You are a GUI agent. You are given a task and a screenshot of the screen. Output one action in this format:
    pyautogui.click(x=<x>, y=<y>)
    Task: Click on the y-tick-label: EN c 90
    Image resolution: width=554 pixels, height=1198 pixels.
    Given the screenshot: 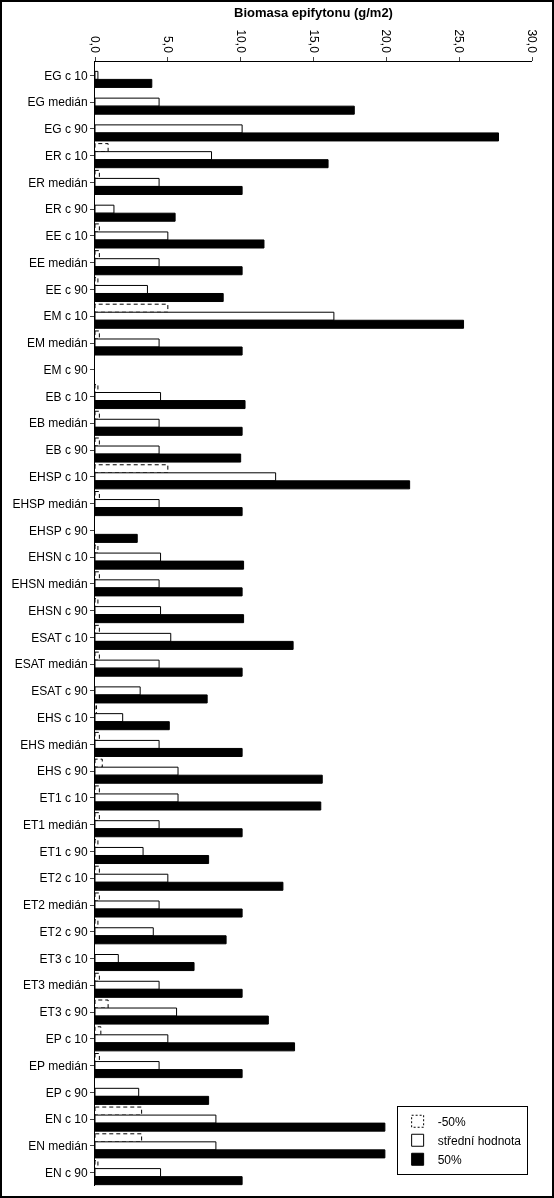 What is the action you would take?
    pyautogui.click(x=66, y=1172)
    